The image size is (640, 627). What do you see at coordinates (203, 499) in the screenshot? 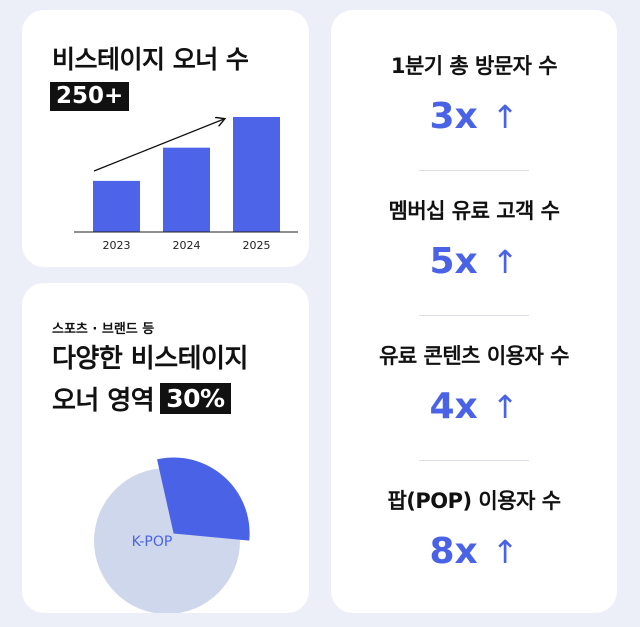
I see `pie-slice-other` at bounding box center [203, 499].